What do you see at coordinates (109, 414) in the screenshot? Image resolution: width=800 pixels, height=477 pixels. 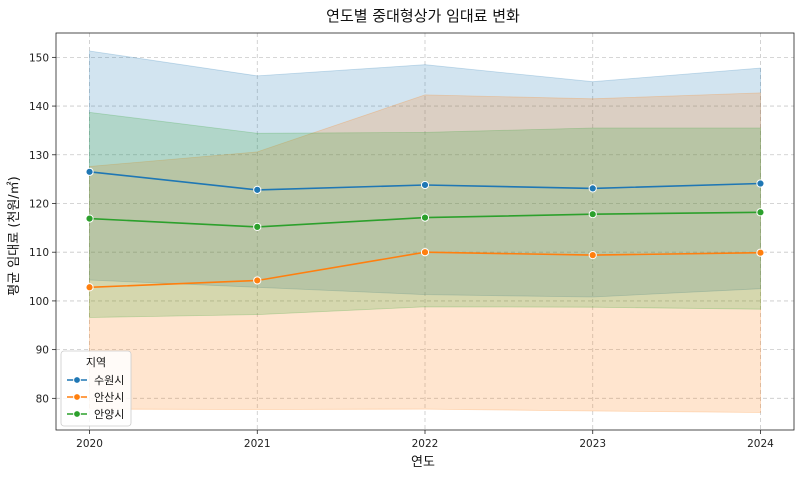 I see `legend-item-label: 안양시` at bounding box center [109, 414].